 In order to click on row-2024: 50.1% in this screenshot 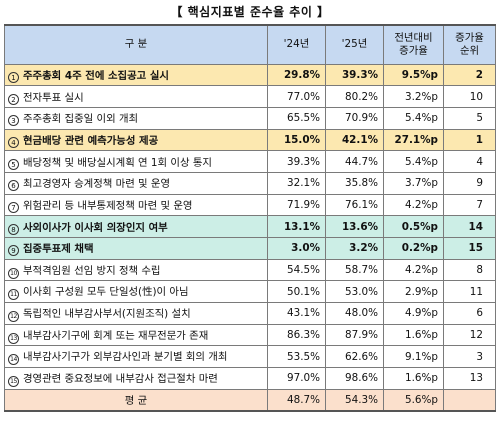, I will do `click(296, 292)`.